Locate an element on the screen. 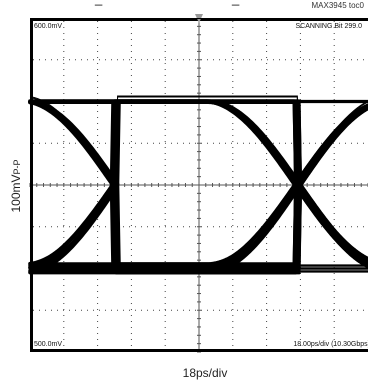 The height and width of the screenshot is (381, 368). clipped-top-right-text: _ is located at coordinates (235, 3).